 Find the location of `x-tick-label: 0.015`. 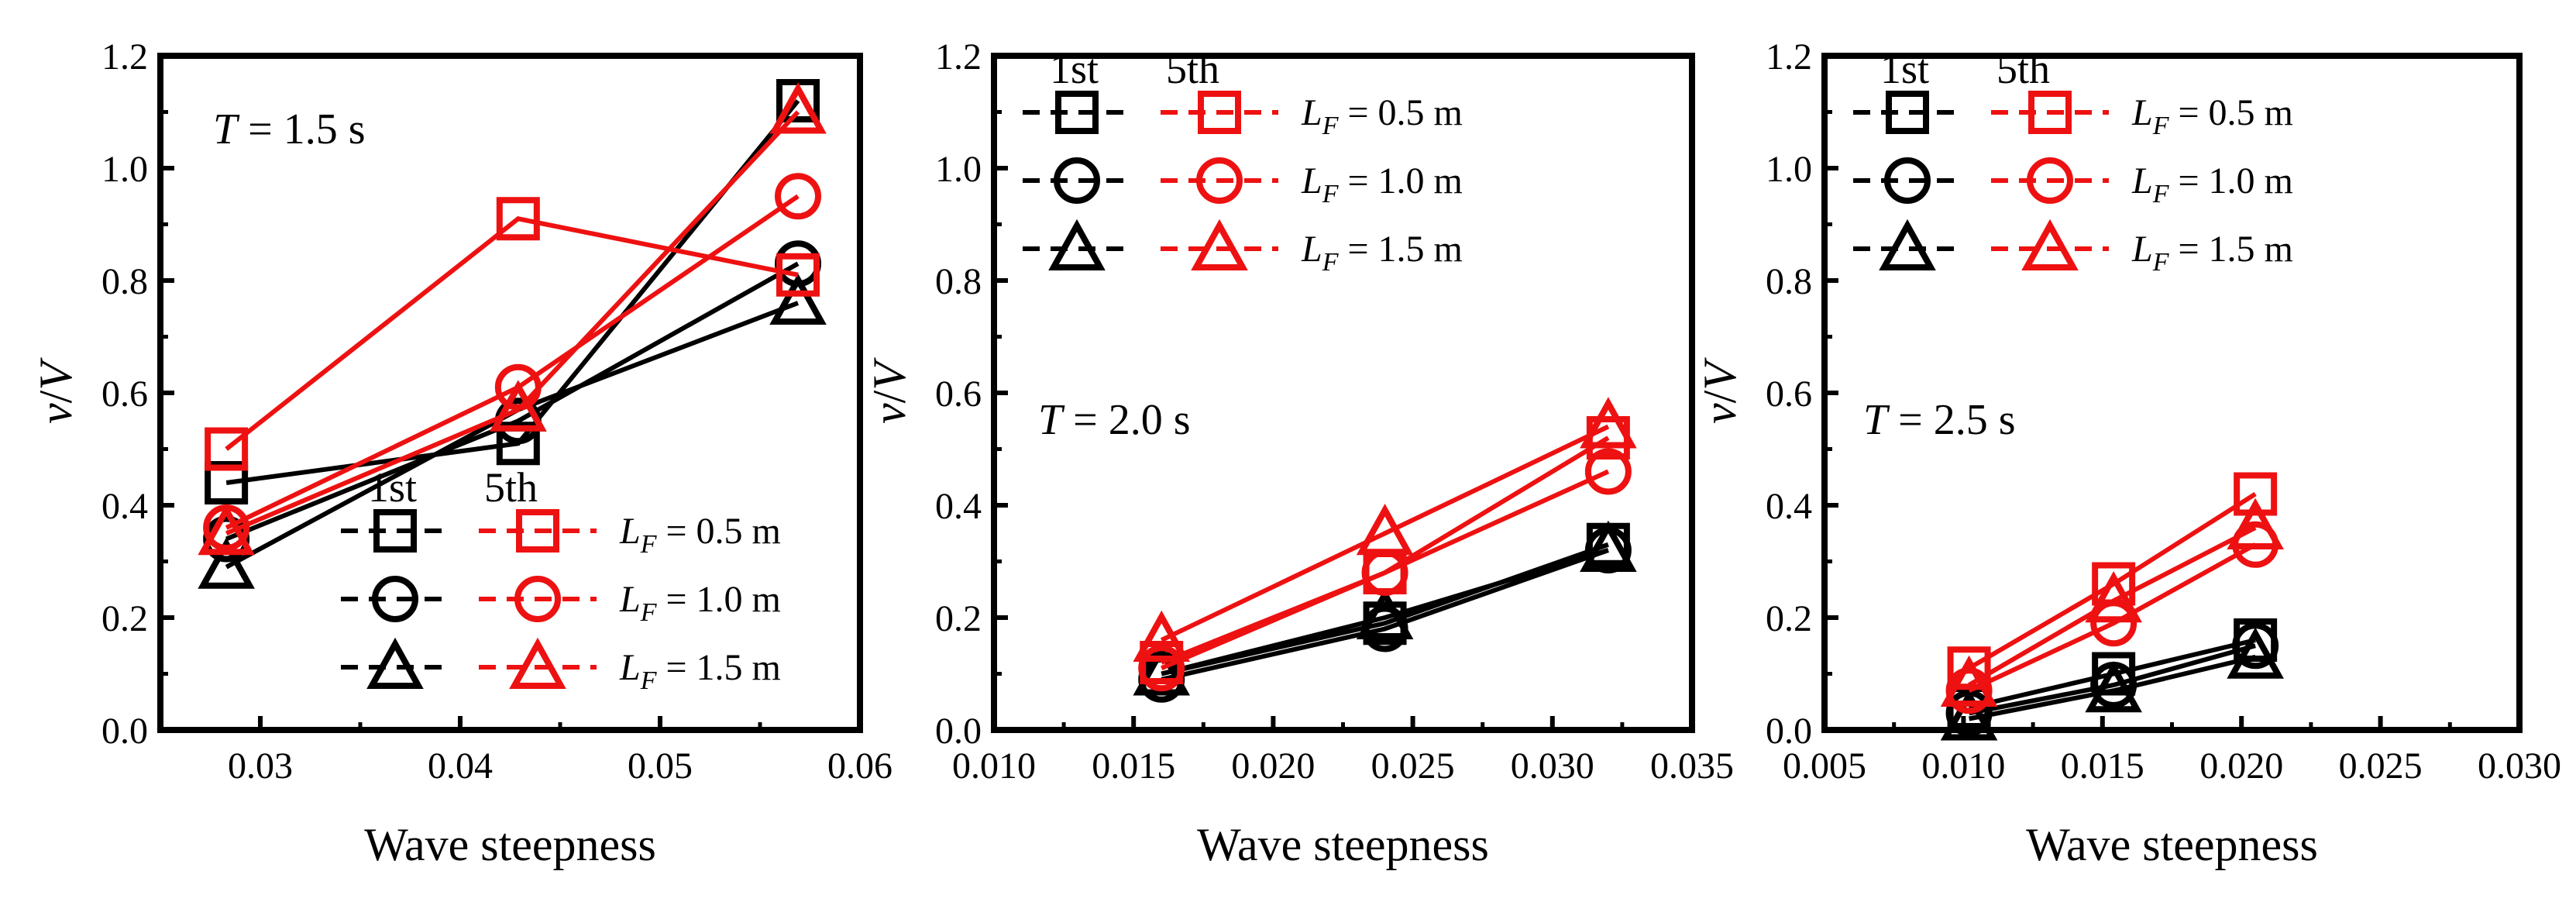

x-tick-label: 0.015 is located at coordinates (1133, 766).